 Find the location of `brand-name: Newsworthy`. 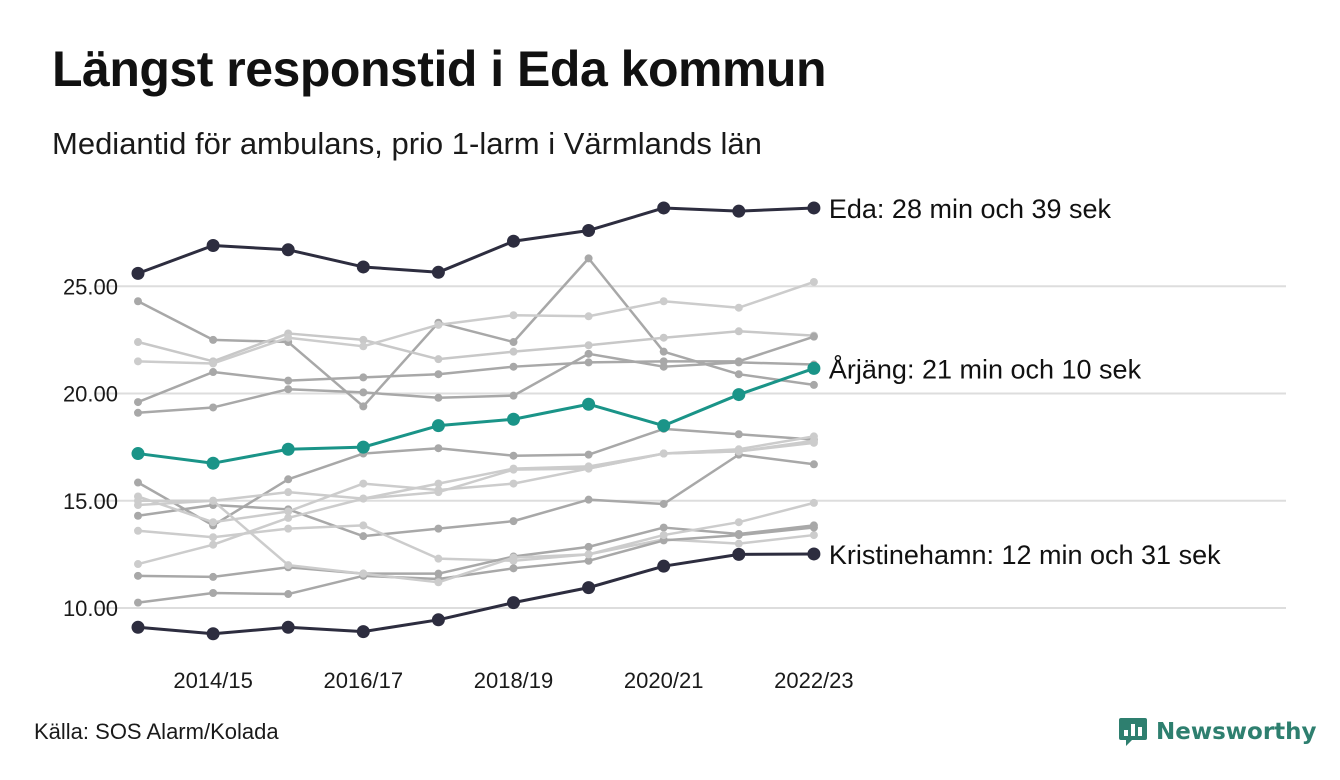

brand-name: Newsworthy is located at coordinates (1236, 732).